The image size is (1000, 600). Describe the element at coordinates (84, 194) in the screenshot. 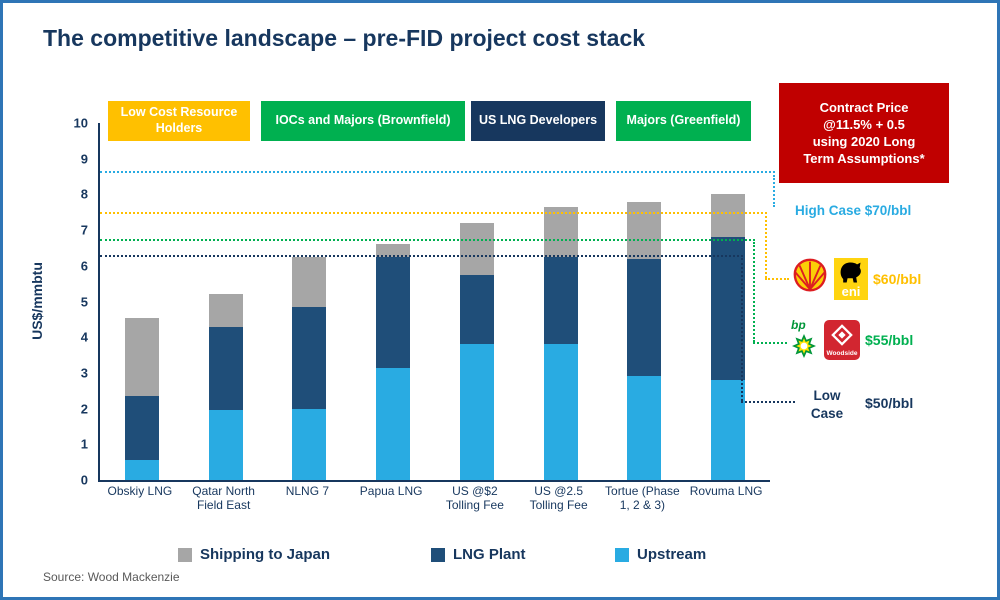

I see `y-tick-8: 8` at that location.